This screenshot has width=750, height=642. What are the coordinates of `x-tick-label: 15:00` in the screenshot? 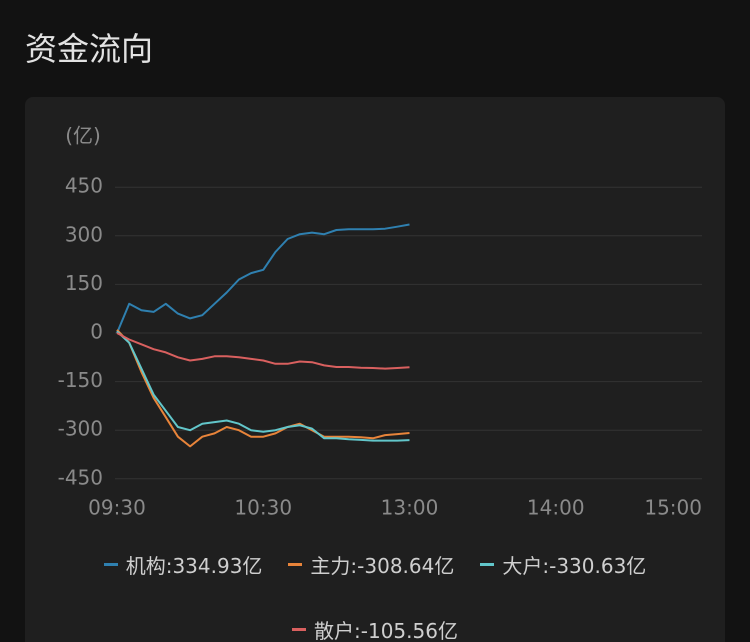 It's located at (673, 508).